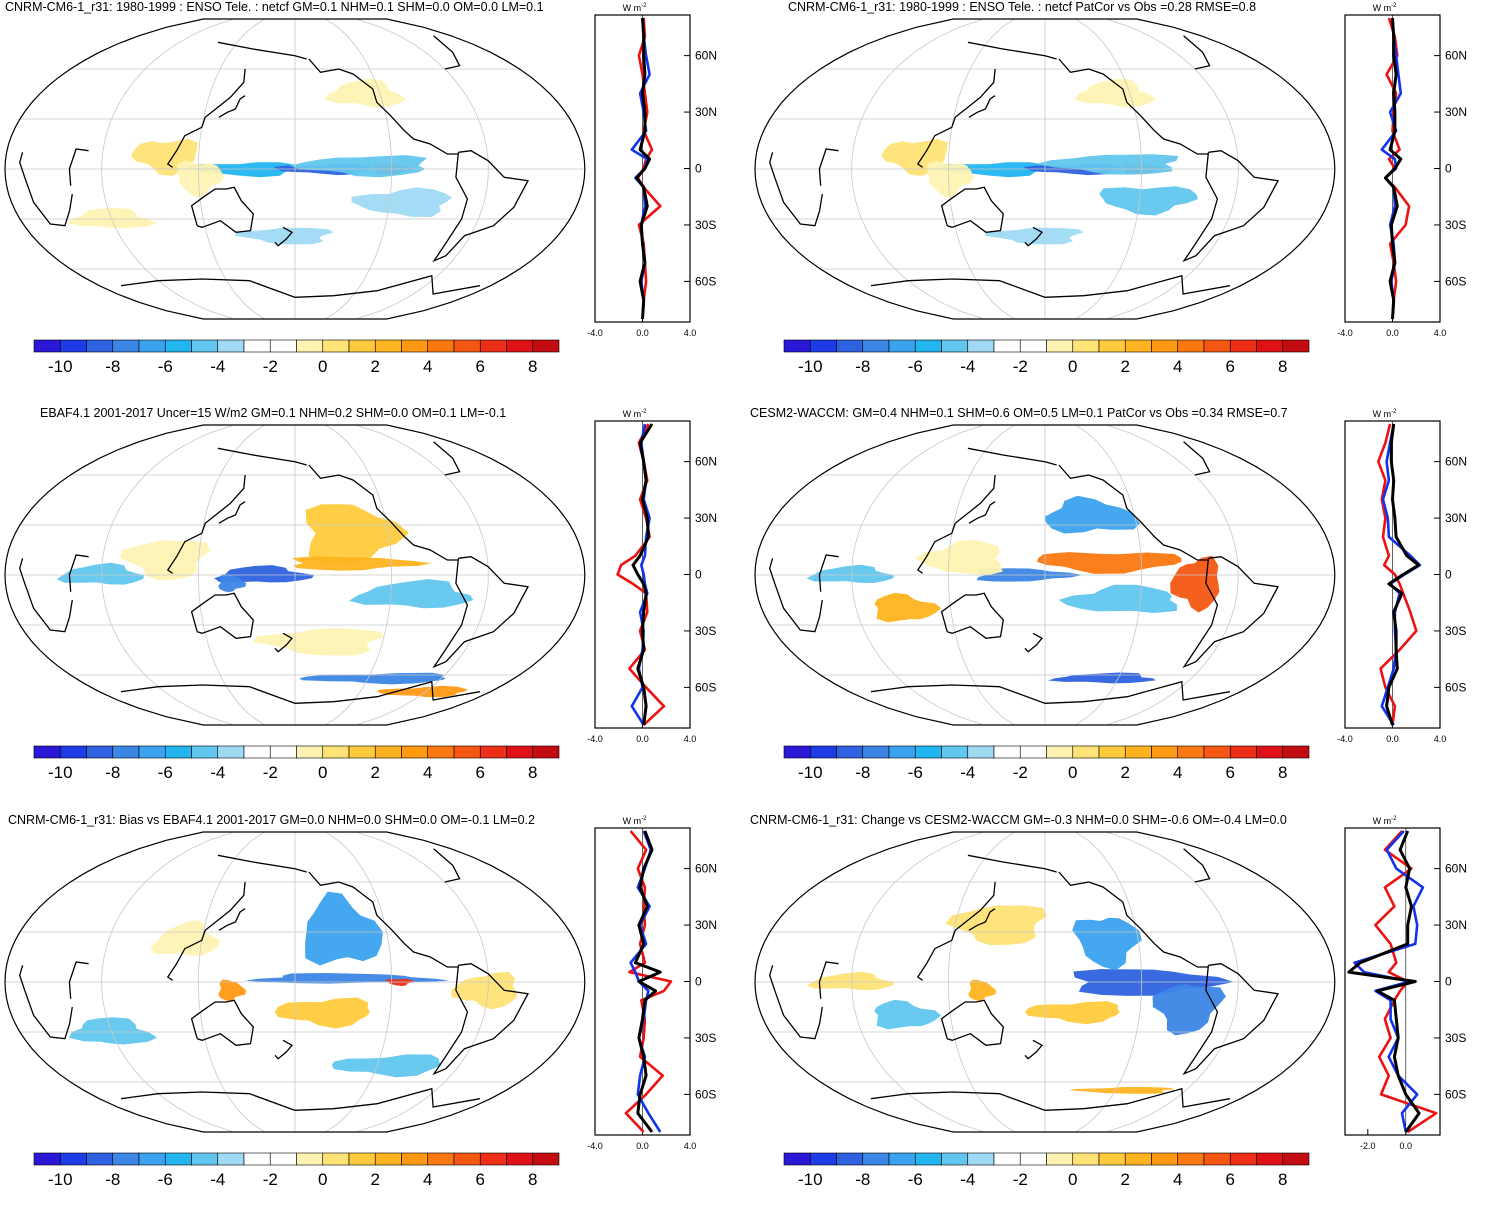 This screenshot has height=1208, width=1485. I want to click on profile-line-red, so click(1397, 574).